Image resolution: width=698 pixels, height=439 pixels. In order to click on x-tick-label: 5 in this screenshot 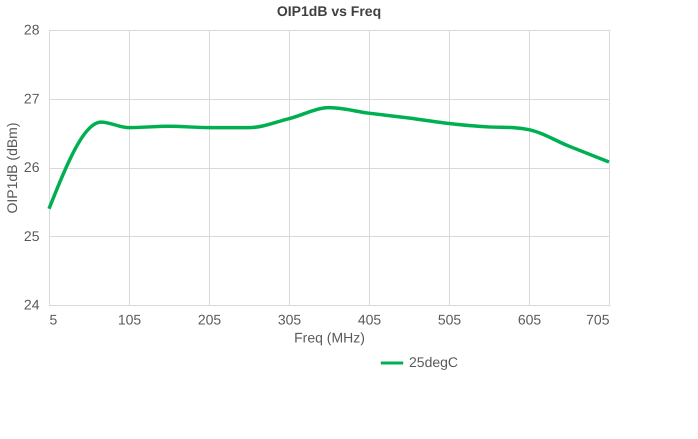, I will do `click(54, 320)`.